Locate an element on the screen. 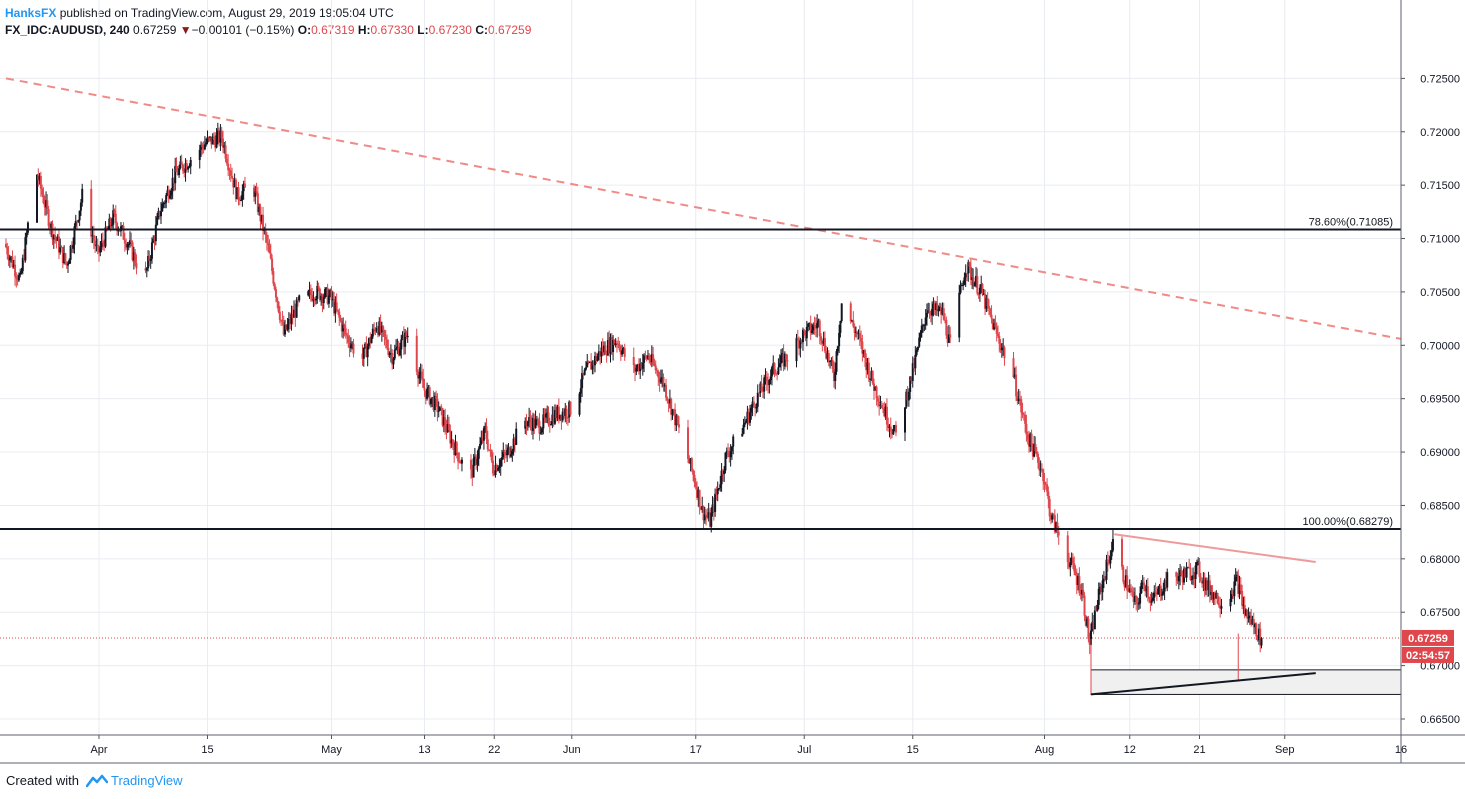 This screenshot has height=799, width=1465. open-label: O: is located at coordinates (304, 30).